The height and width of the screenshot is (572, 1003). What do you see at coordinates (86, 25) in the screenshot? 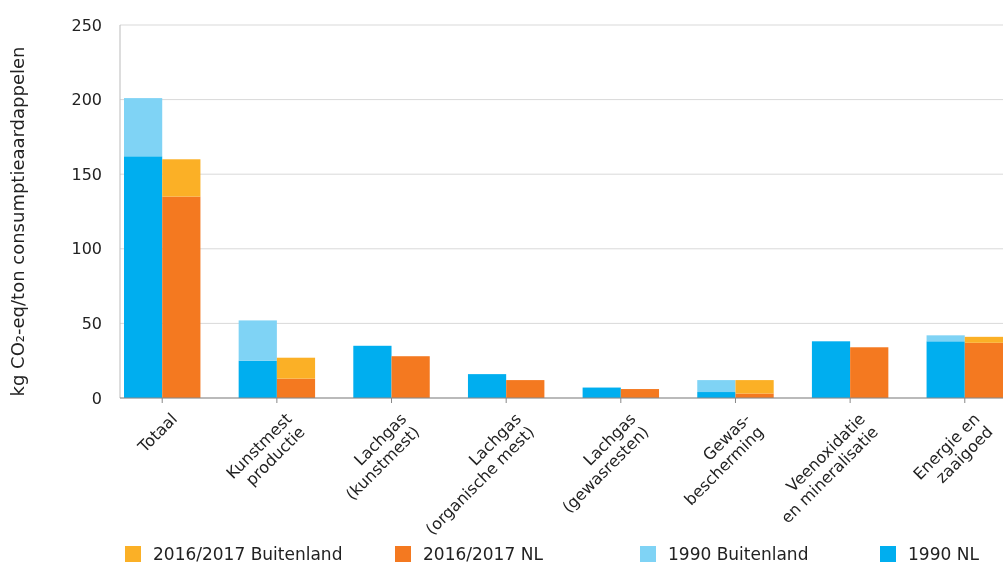
I see `y-tick-label: 250` at bounding box center [86, 25].